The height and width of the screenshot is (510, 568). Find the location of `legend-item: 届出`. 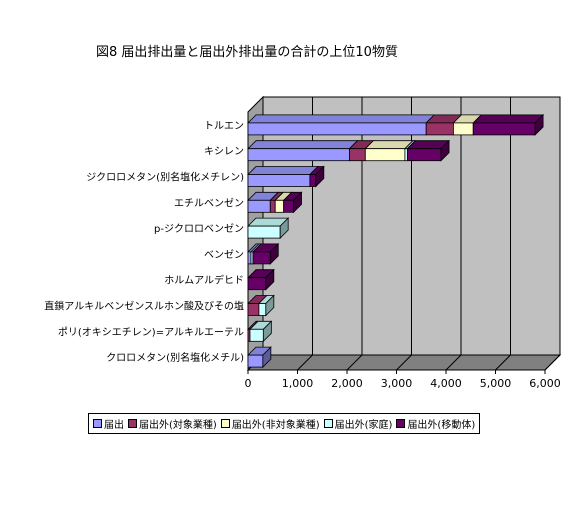

legend-item: 届出 is located at coordinates (108, 423).